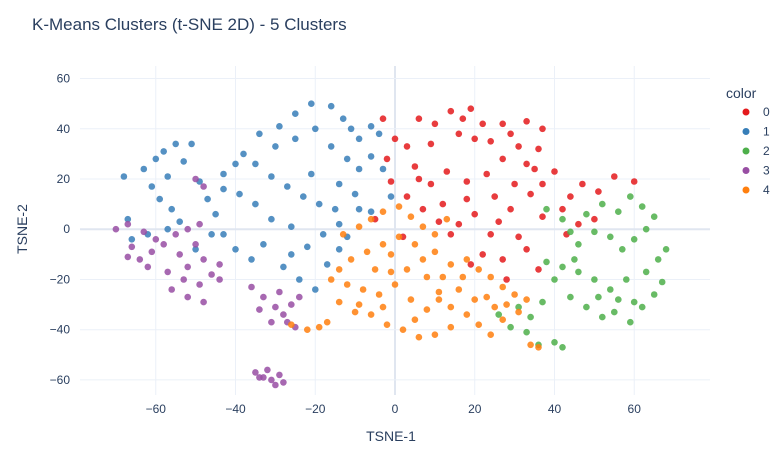 The width and height of the screenshot is (782, 471). What do you see at coordinates (746, 190) in the screenshot?
I see `legend-marker` at bounding box center [746, 190].